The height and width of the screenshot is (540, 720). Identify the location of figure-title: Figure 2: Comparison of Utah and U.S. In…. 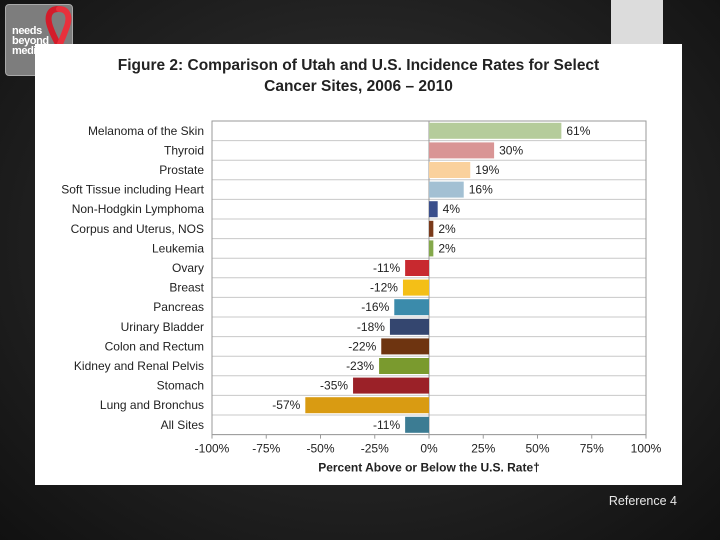
(358, 76).